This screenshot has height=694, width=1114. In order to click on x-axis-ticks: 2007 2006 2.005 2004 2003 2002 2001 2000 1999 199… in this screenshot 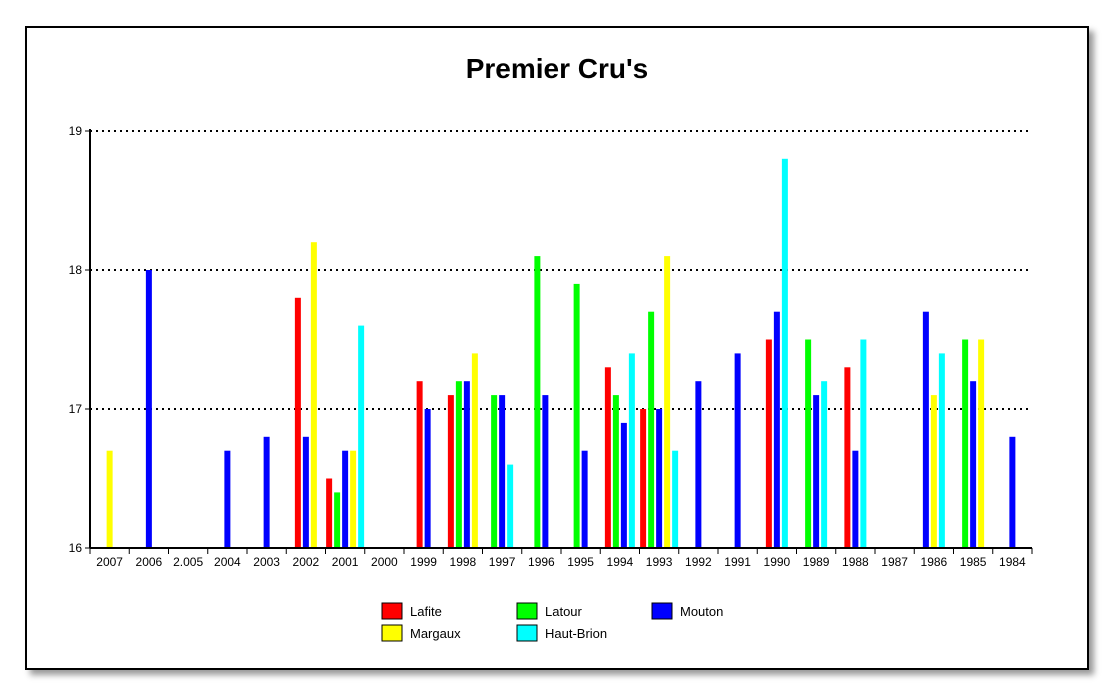, I will do `click(561, 558)`.